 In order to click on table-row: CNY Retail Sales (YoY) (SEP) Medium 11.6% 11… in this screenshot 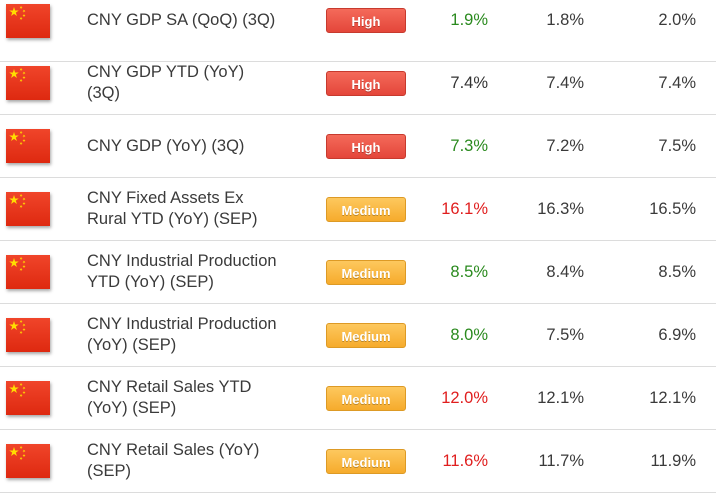, I will do `click(358, 462)`.